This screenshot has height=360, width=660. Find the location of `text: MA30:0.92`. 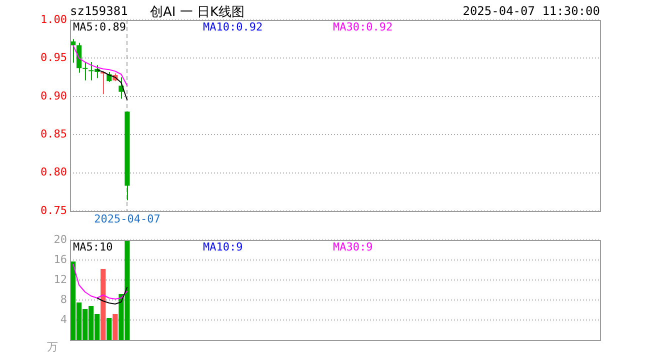

text: MA30:0.92 is located at coordinates (363, 27).